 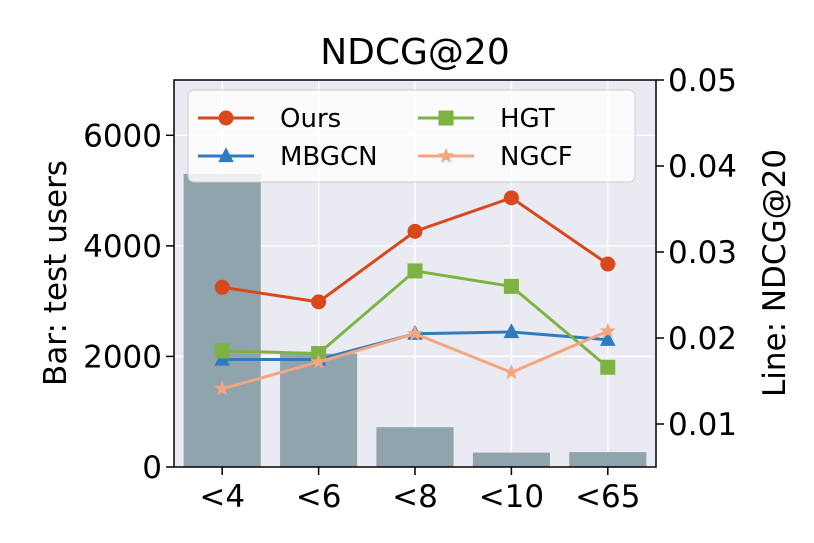 I want to click on x-tick-label-10: <10, so click(x=511, y=497).